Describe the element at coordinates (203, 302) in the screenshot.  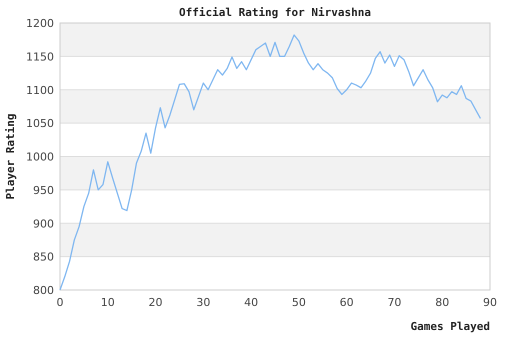
I see `x-tick-label: 30` at that location.